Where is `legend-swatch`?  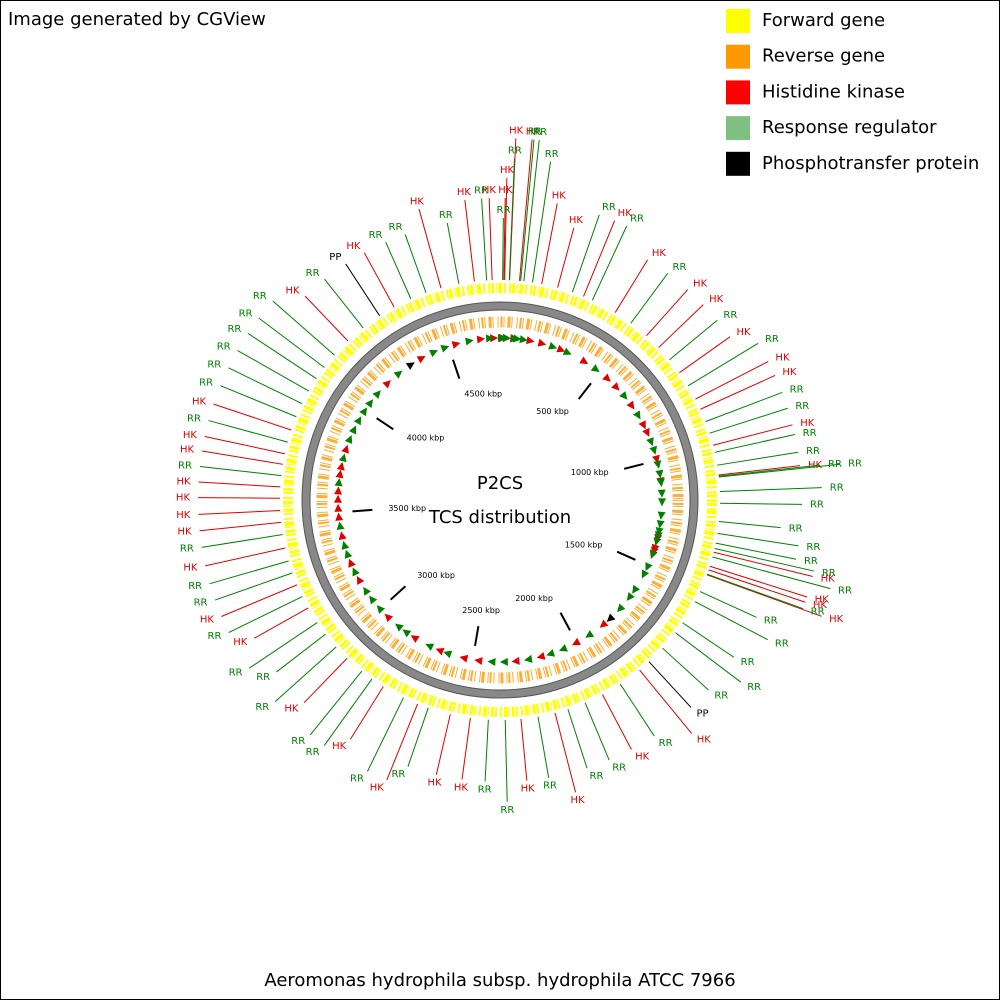
legend-swatch is located at coordinates (738, 128).